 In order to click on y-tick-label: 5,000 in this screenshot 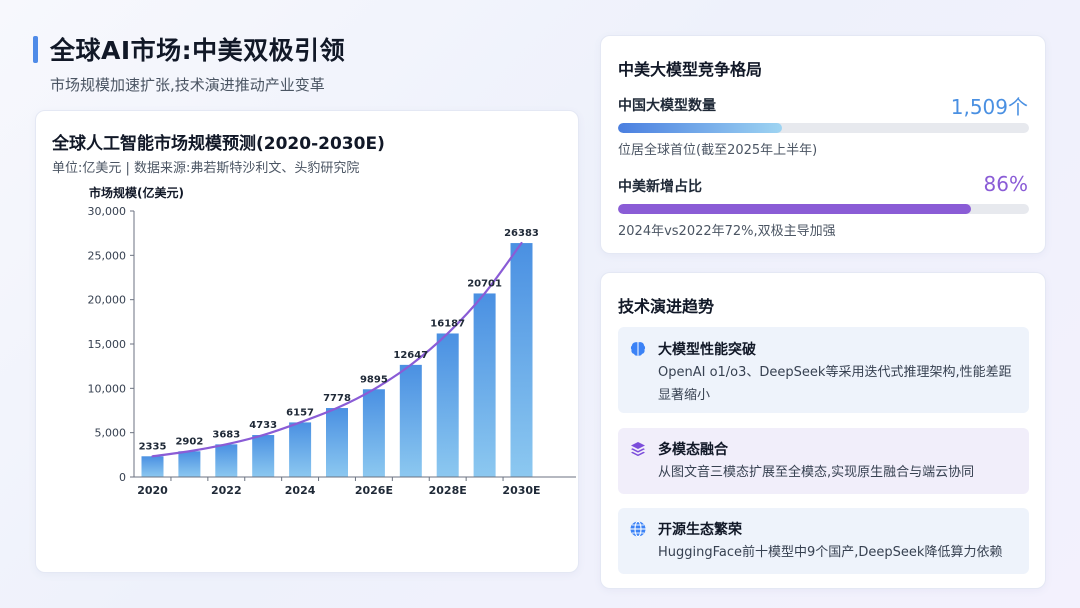, I will do `click(111, 433)`.